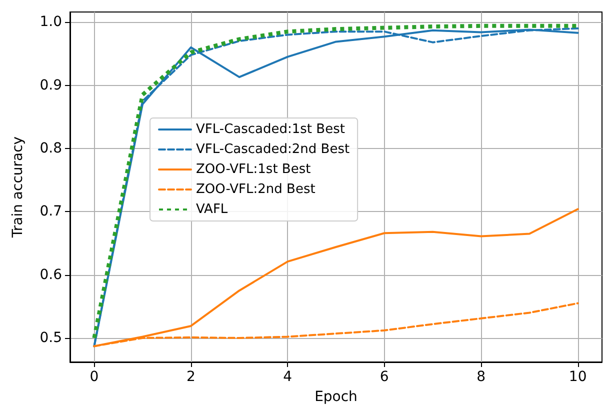 Image resolution: width=616 pixels, height=409 pixels. What do you see at coordinates (384, 377) in the screenshot?
I see `x-tick-label: 6` at bounding box center [384, 377].